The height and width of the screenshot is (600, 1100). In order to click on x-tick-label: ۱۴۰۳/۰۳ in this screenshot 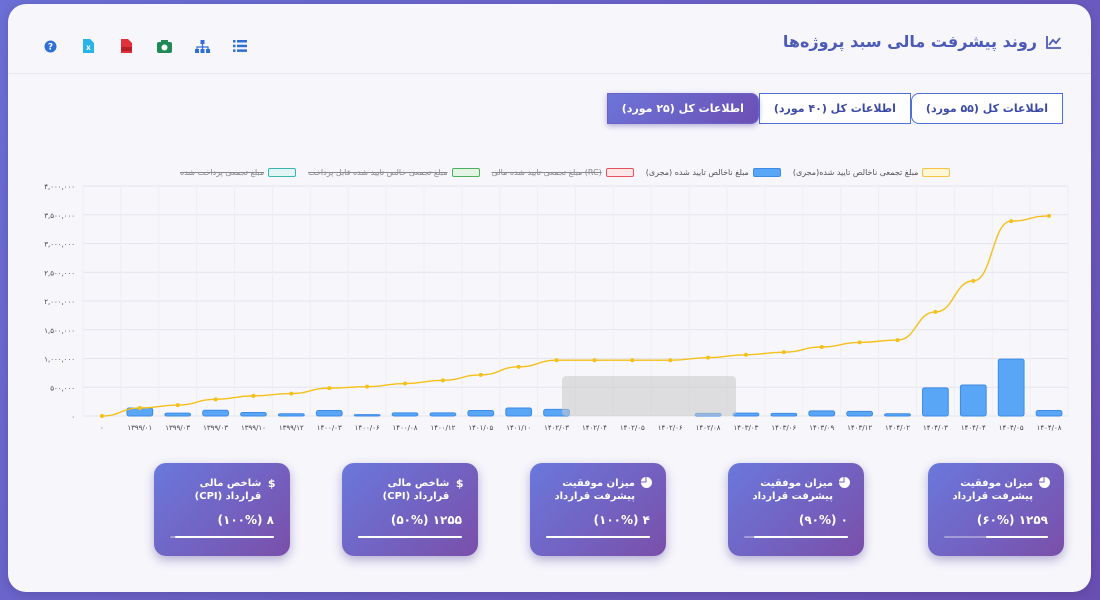, I will do `click(746, 428)`.